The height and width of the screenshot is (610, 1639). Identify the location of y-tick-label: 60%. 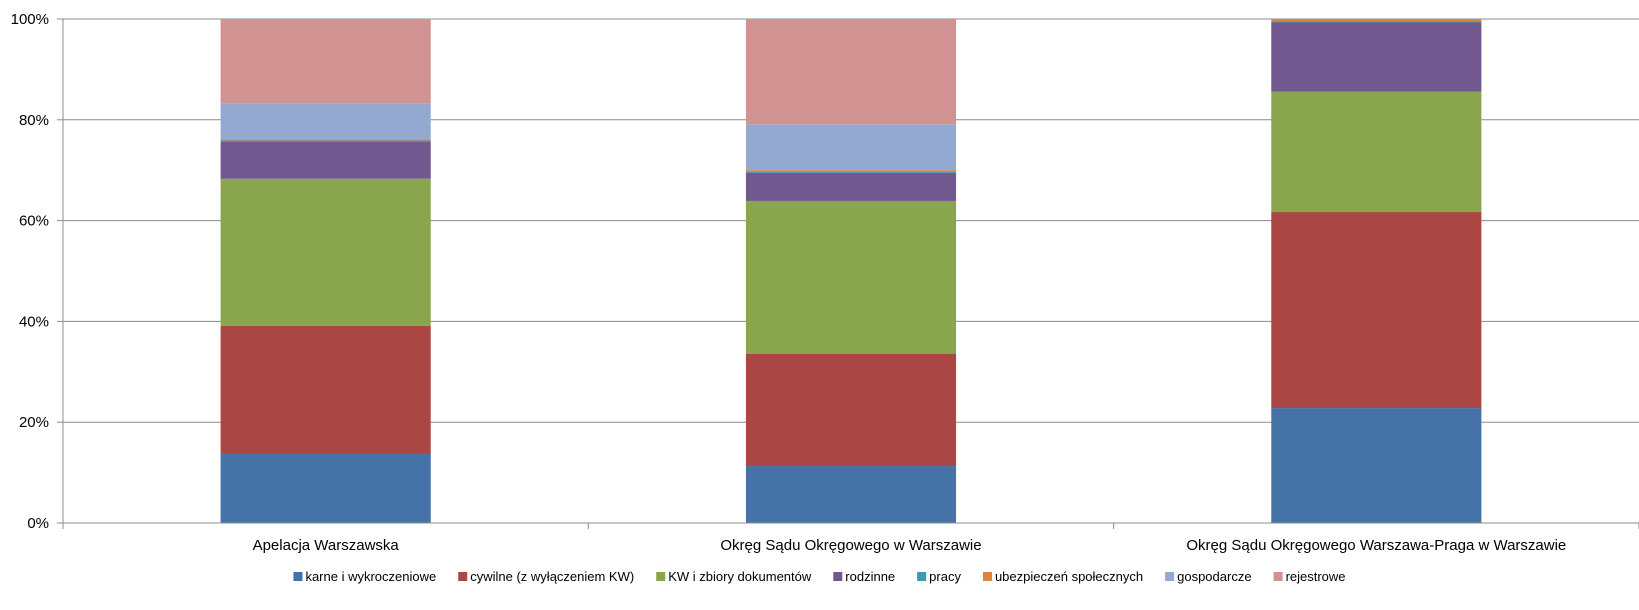
(34, 221).